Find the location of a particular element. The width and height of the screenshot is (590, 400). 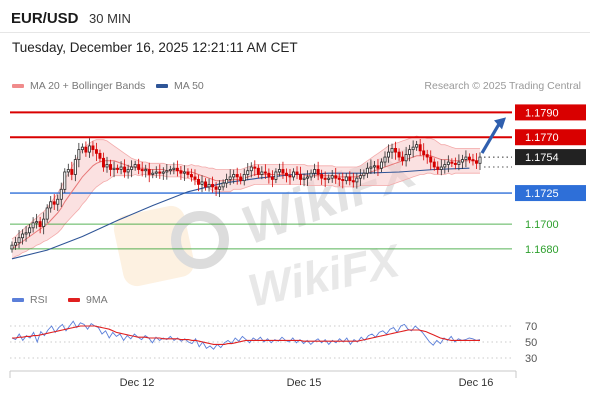

ma20-swatch is located at coordinates (18, 86).